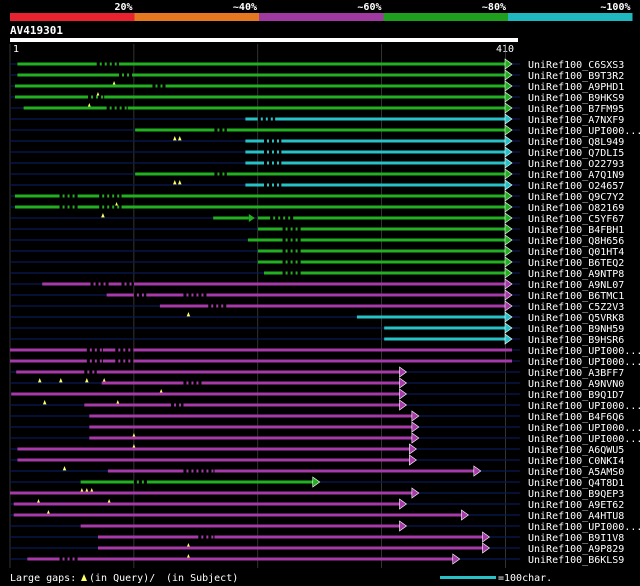 This screenshot has width=640, height=586. Describe the element at coordinates (576, 98) in the screenshot. I see `hit-label: UniRef100_B9HKS9` at that location.